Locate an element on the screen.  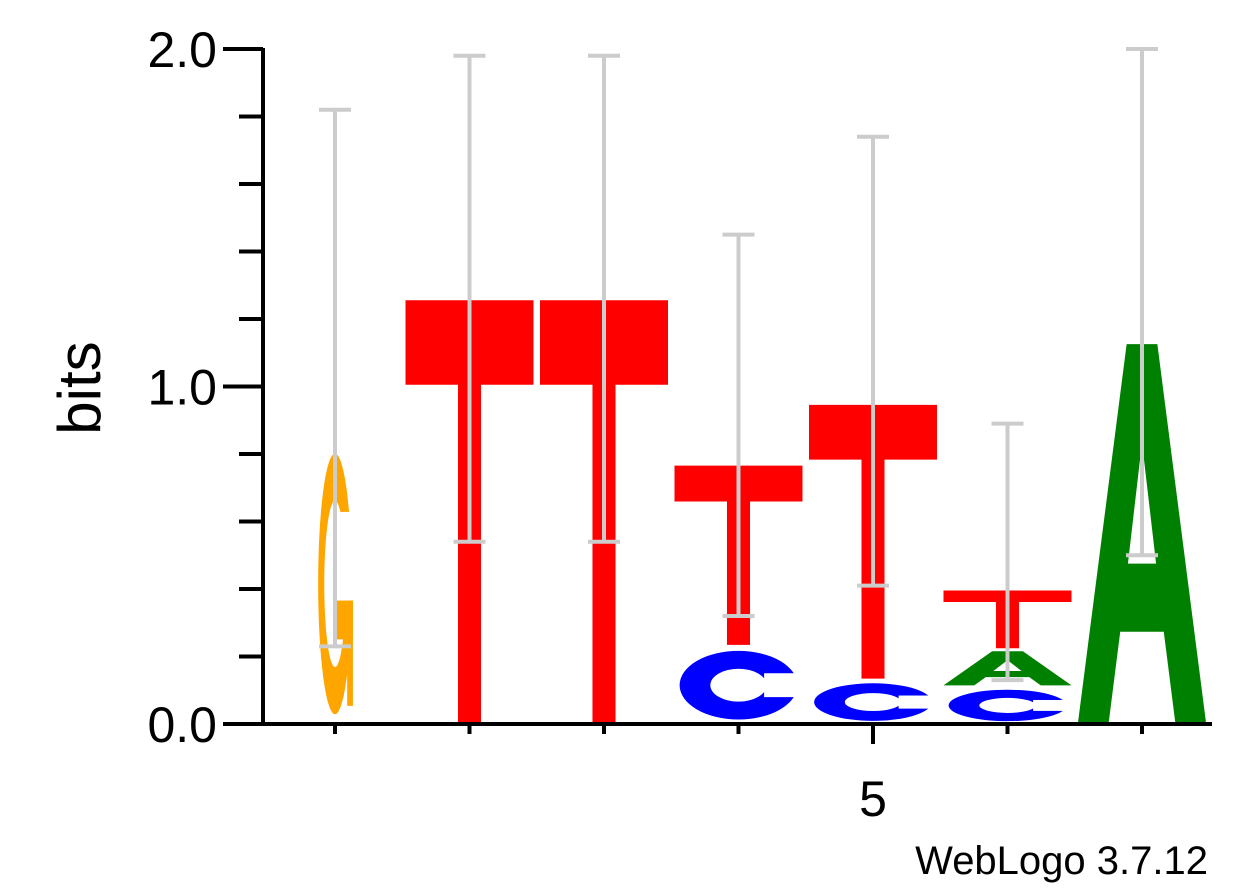
y-axis: 0.0 1.0 2.0 is located at coordinates (206, 387).